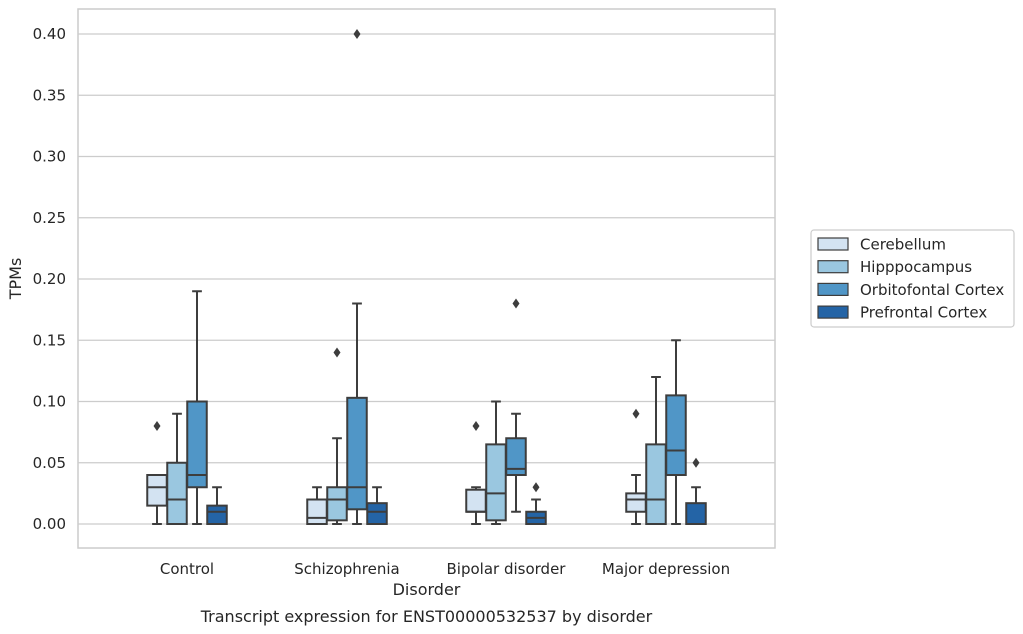 This screenshot has width=1023, height=634. I want to click on legend-frame, so click(912, 278).